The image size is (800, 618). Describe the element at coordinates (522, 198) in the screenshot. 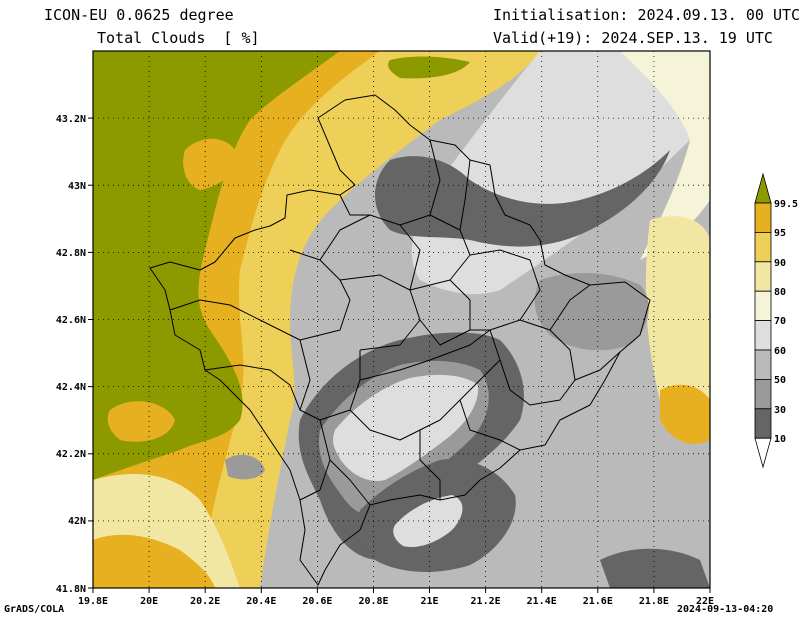

I see `field-darkgray-north` at that location.